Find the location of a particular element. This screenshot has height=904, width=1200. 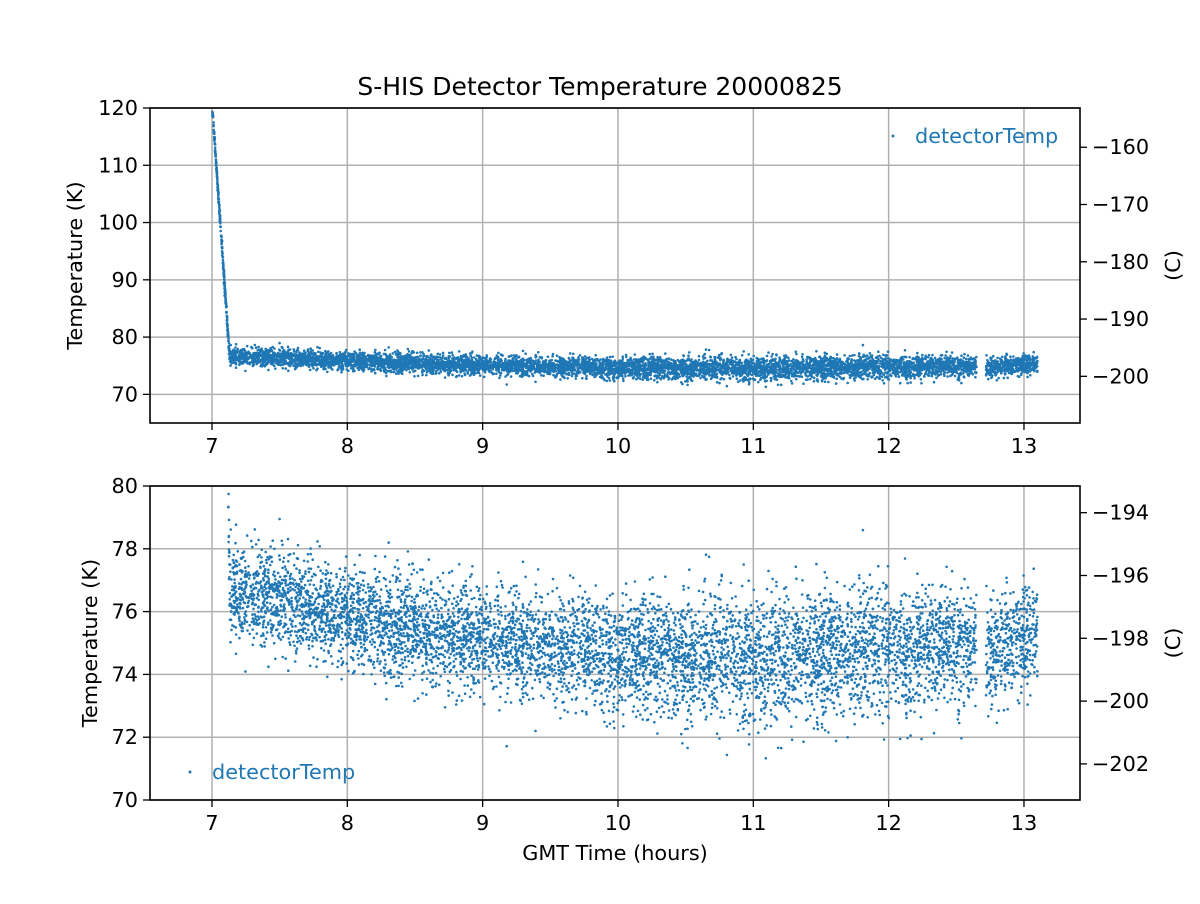

chart-title: S-HIS Detector Temperature 20000825 is located at coordinates (600, 86).